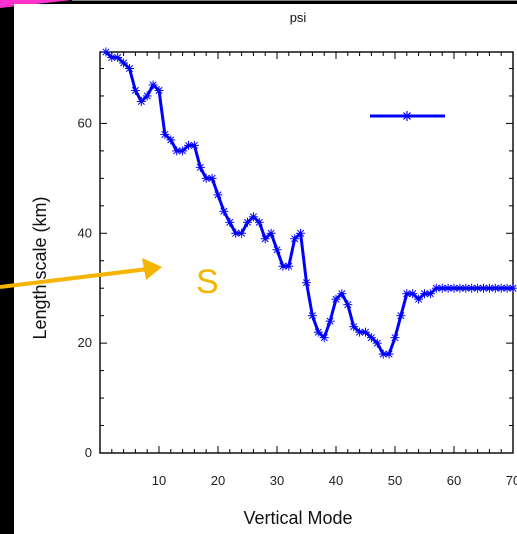 Image resolution: width=517 pixels, height=534 pixels. I want to click on legend, so click(407, 116).